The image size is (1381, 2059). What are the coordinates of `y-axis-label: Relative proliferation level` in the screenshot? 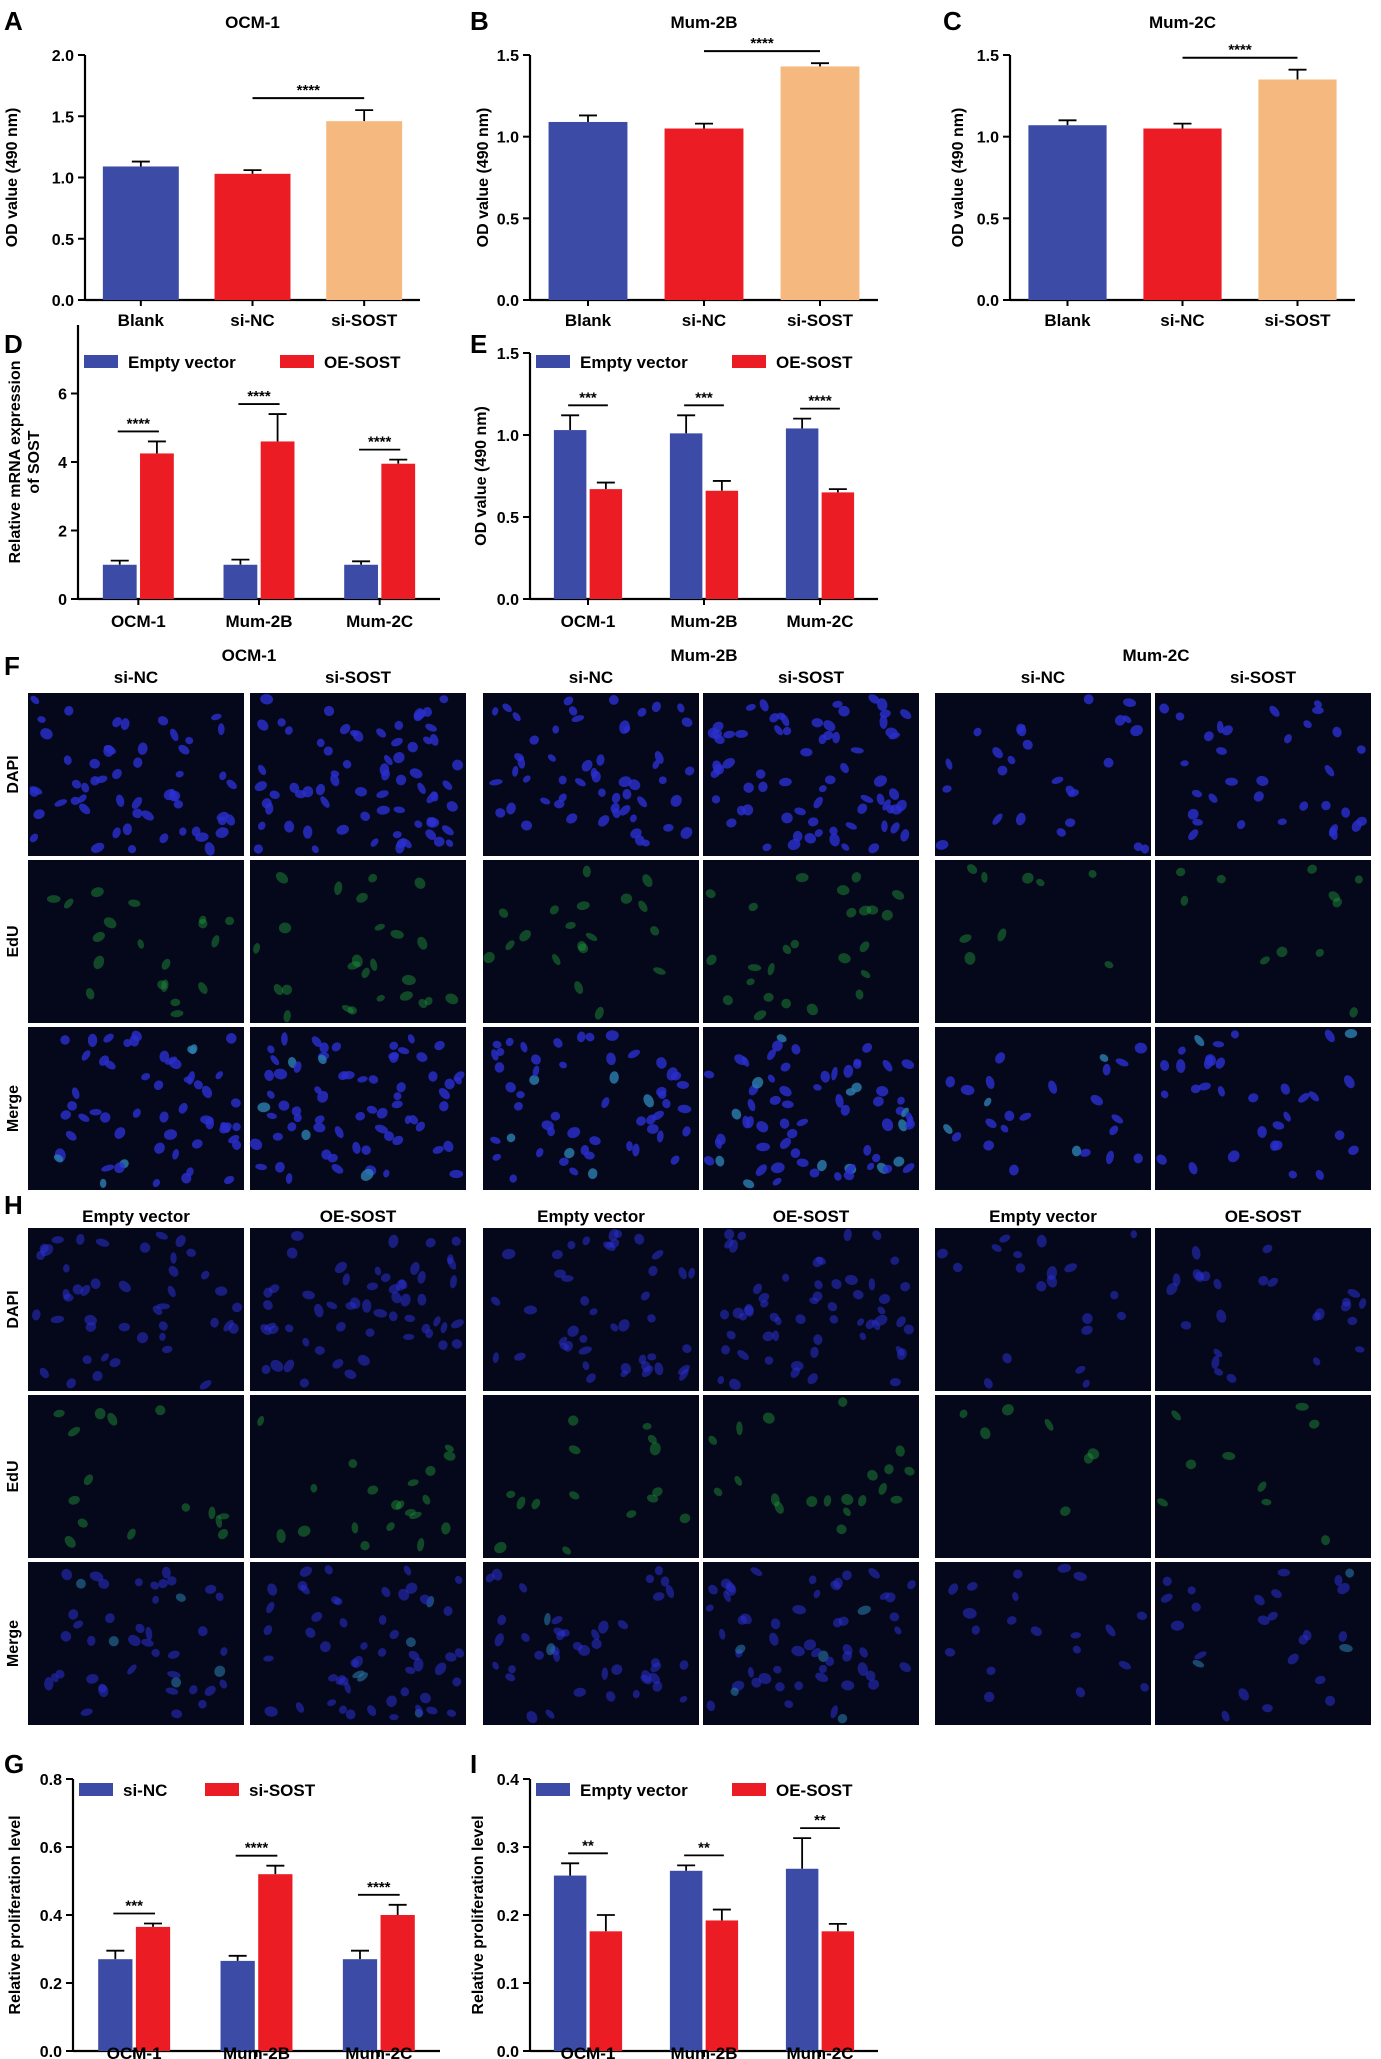 It's located at (478, 1914).